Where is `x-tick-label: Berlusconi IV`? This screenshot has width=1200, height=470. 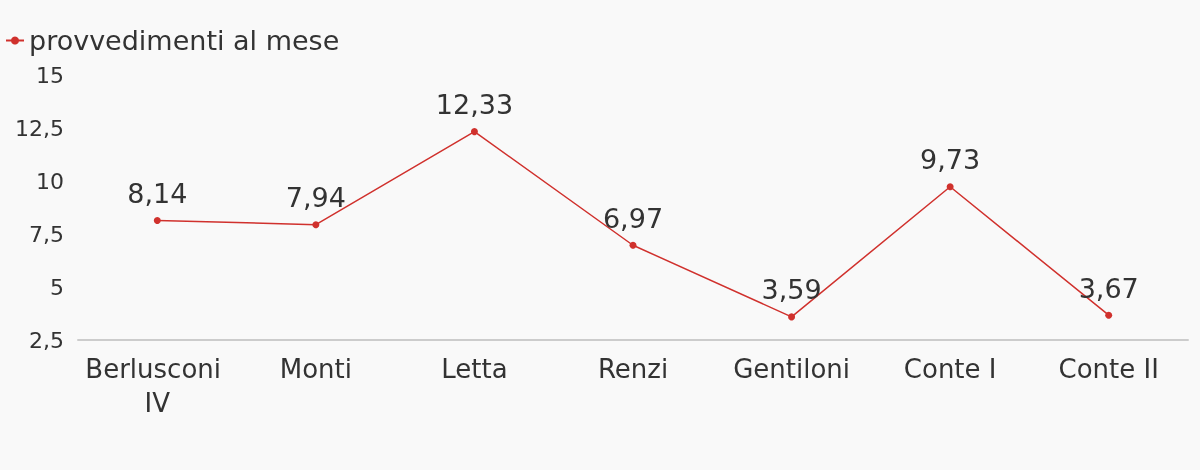
x-tick-label: Berlusconi IV is located at coordinates (157, 386).